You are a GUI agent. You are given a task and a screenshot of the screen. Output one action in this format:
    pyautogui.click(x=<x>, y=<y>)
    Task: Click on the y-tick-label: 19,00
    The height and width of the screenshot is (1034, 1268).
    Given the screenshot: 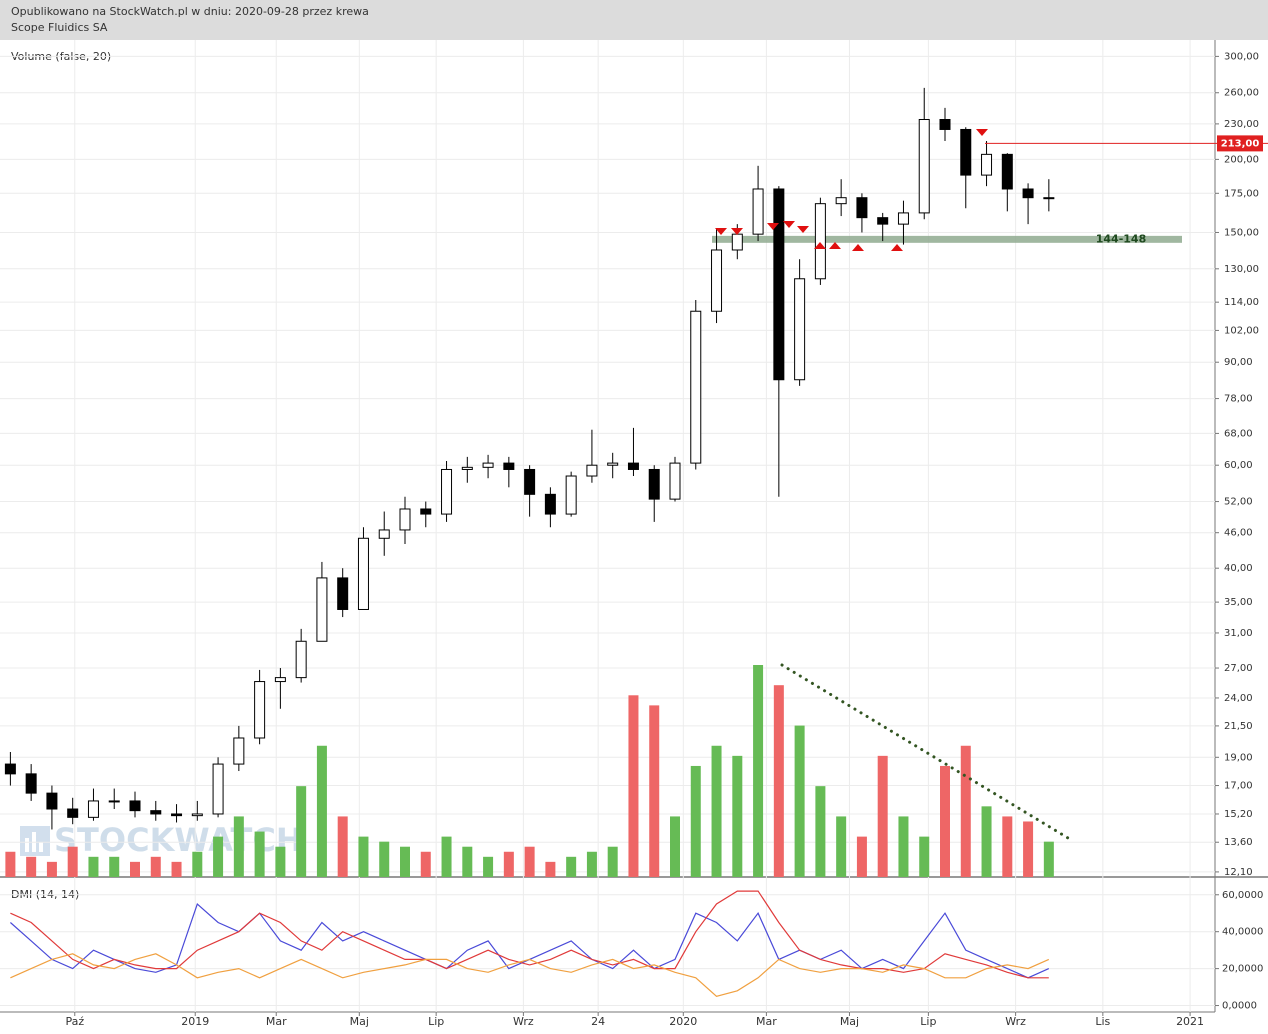 What is the action you would take?
    pyautogui.click(x=1238, y=757)
    